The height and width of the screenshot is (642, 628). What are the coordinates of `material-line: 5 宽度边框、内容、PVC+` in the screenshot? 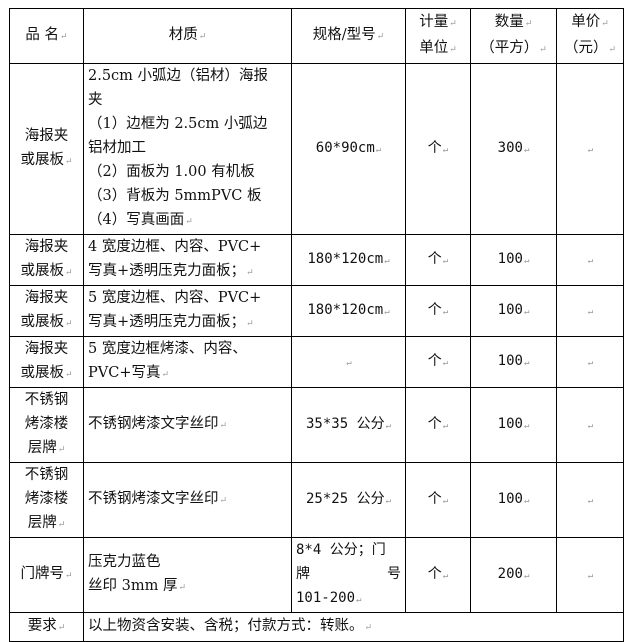 It's located at (175, 298).